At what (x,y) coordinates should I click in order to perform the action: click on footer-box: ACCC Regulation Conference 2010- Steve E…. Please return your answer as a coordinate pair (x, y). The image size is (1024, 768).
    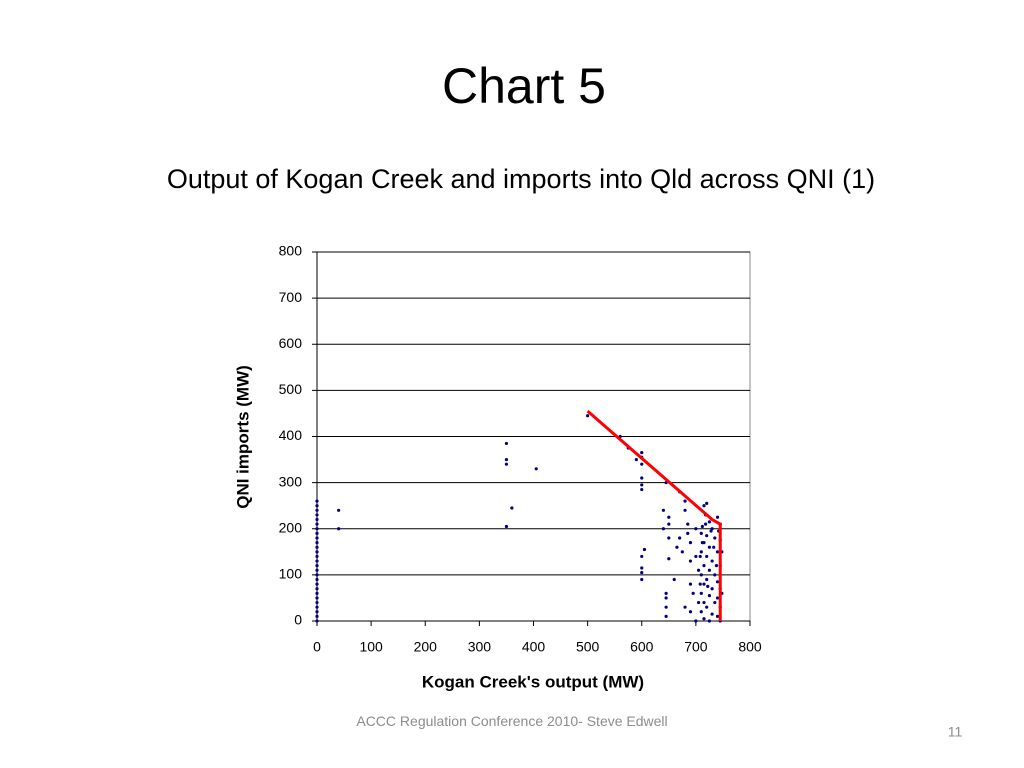
    Looking at the image, I should click on (512, 721).